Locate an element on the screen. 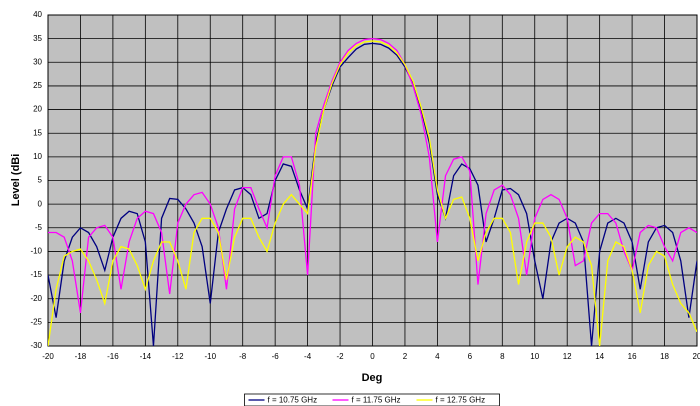  x-tick-label: 16 is located at coordinates (632, 356).